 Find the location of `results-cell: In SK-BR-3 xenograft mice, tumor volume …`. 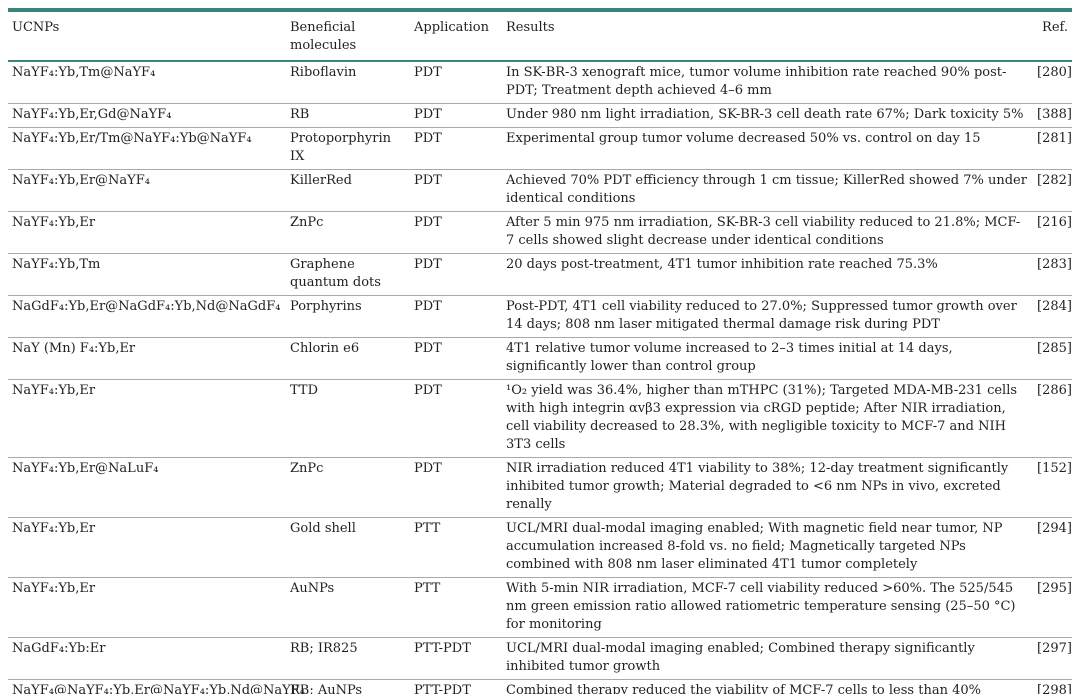

results-cell: In SK-BR-3 xenograft mice, tumor volume … is located at coordinates (767, 82).